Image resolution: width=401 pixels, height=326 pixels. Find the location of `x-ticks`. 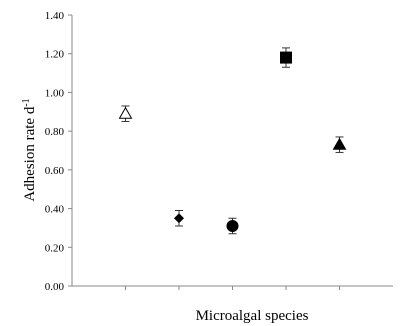

x-ticks is located at coordinates (232, 288).